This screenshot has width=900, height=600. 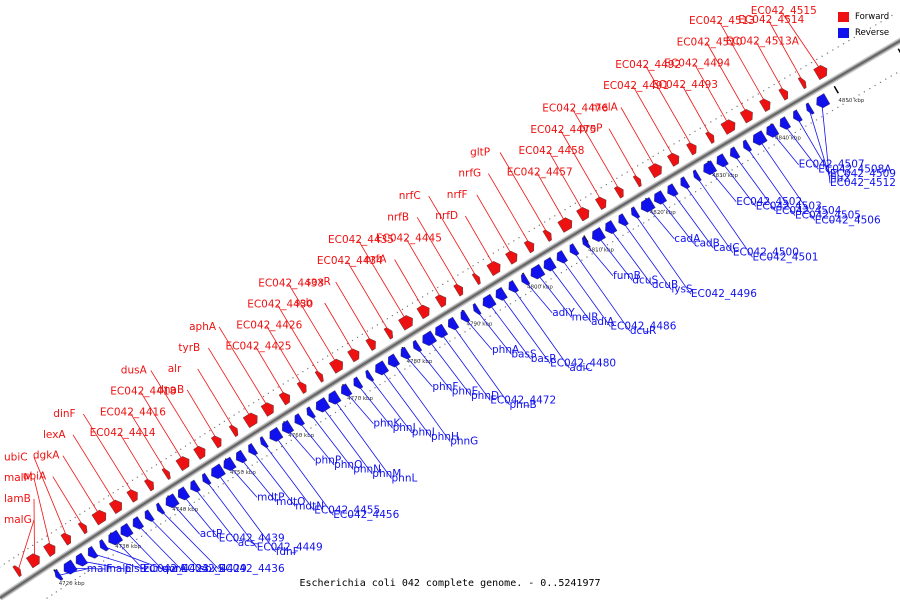 What do you see at coordinates (665, 285) in the screenshot?
I see `gene-label-dcub: dcuB` at bounding box center [665, 285].